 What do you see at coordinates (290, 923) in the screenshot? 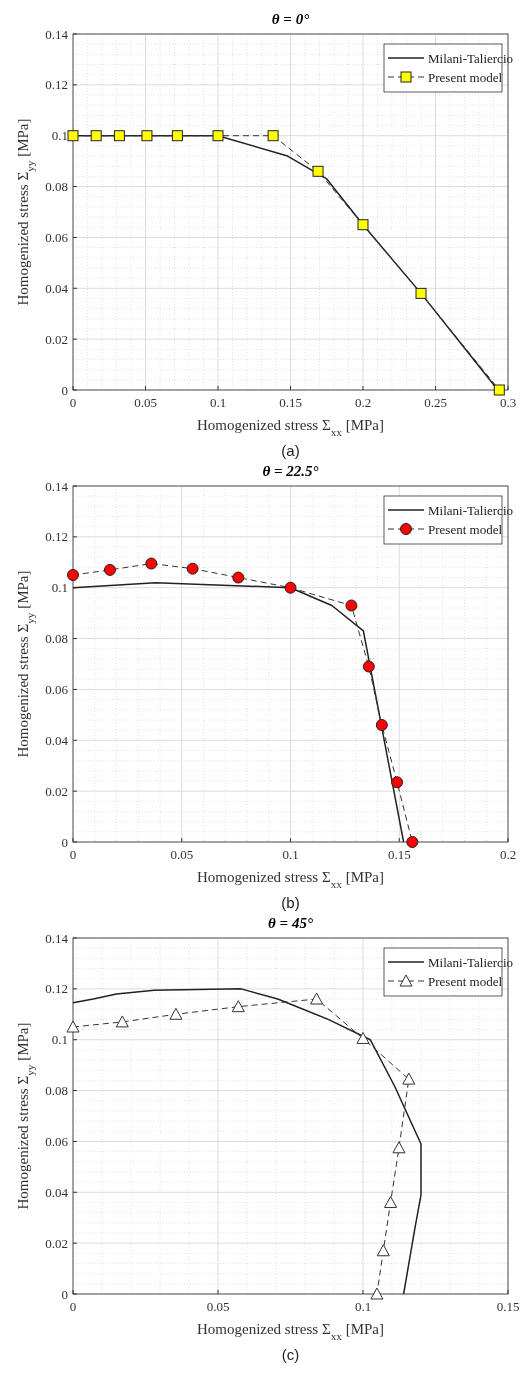
I see `chart-title: θ = 45°` at bounding box center [290, 923].